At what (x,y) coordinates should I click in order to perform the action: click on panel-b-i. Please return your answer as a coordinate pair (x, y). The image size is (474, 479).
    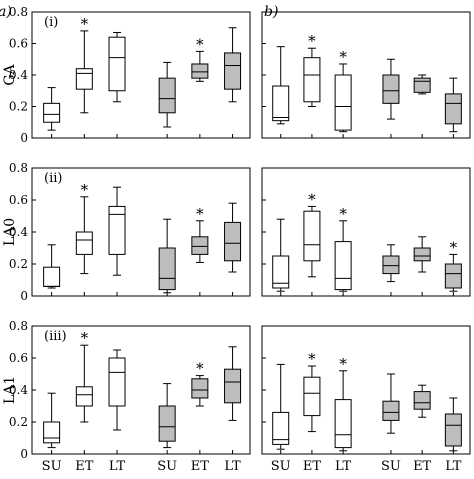
    Looking at the image, I should click on (366, 75).